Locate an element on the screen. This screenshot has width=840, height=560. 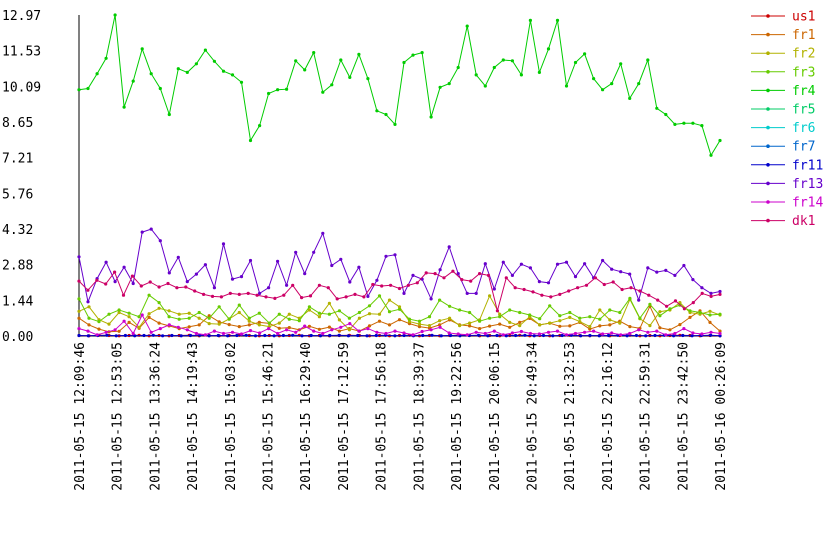
legend-item-fr11: fr11 is located at coordinates (787, 165).